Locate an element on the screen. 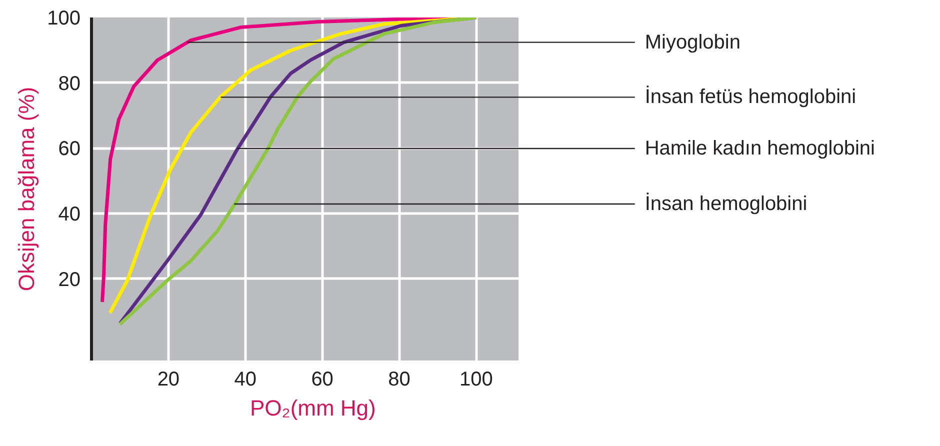 The width and height of the screenshot is (940, 446). y-tick-label: 80 is located at coordinates (69, 83).